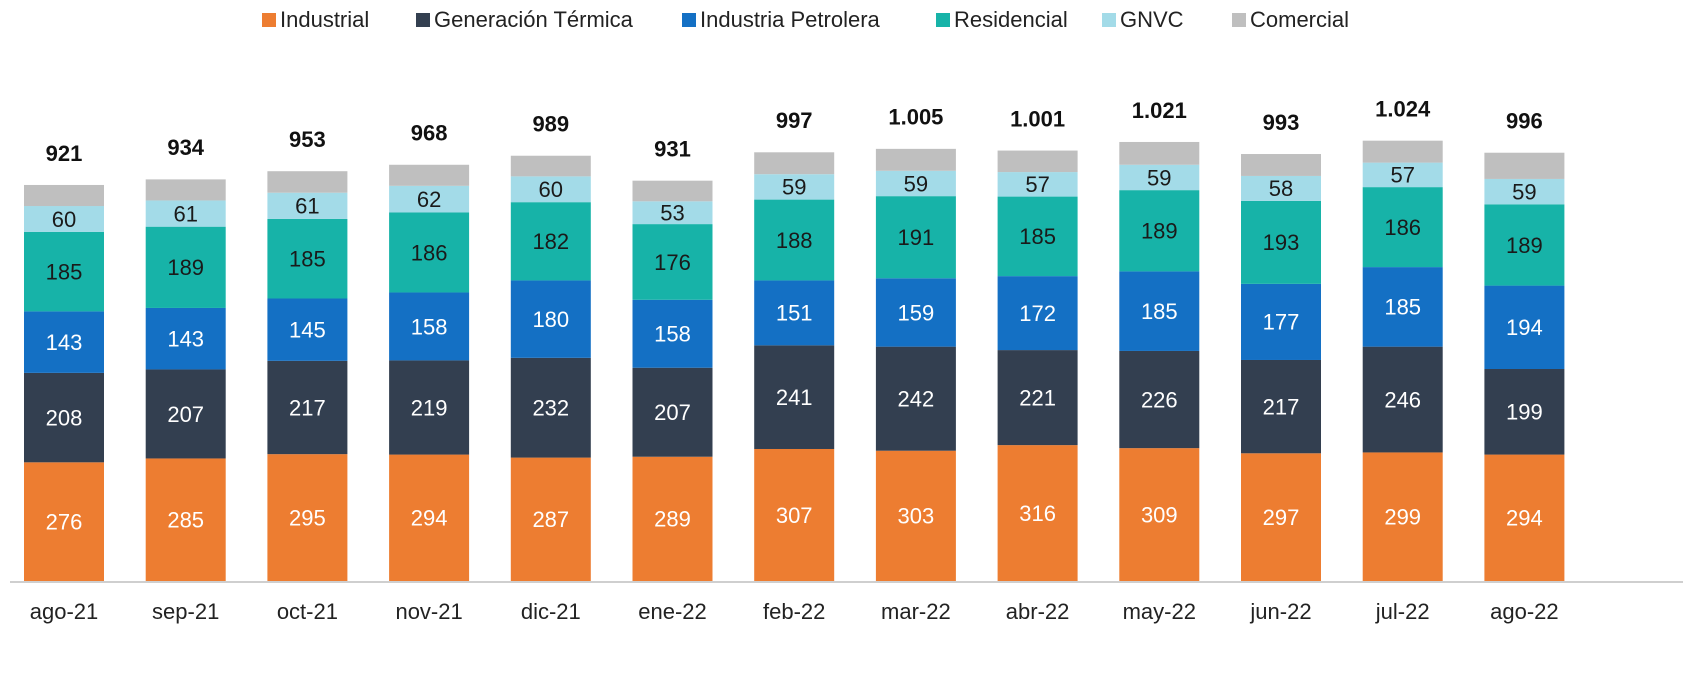 Image resolution: width=1683 pixels, height=678 pixels. What do you see at coordinates (1280, 611) in the screenshot?
I see `x-tick-label: jun-22` at bounding box center [1280, 611].